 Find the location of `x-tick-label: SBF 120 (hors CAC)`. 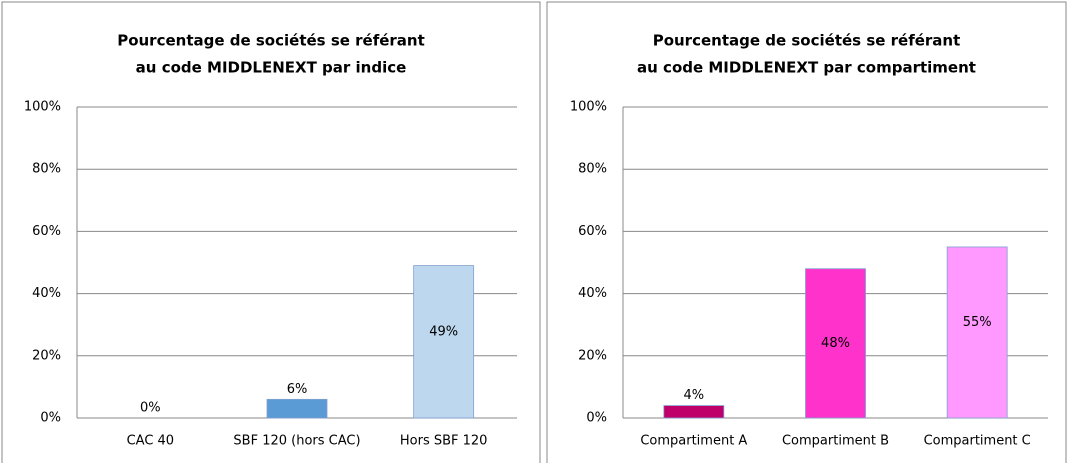

x-tick-label: SBF 120 (hors CAC) is located at coordinates (296, 441).